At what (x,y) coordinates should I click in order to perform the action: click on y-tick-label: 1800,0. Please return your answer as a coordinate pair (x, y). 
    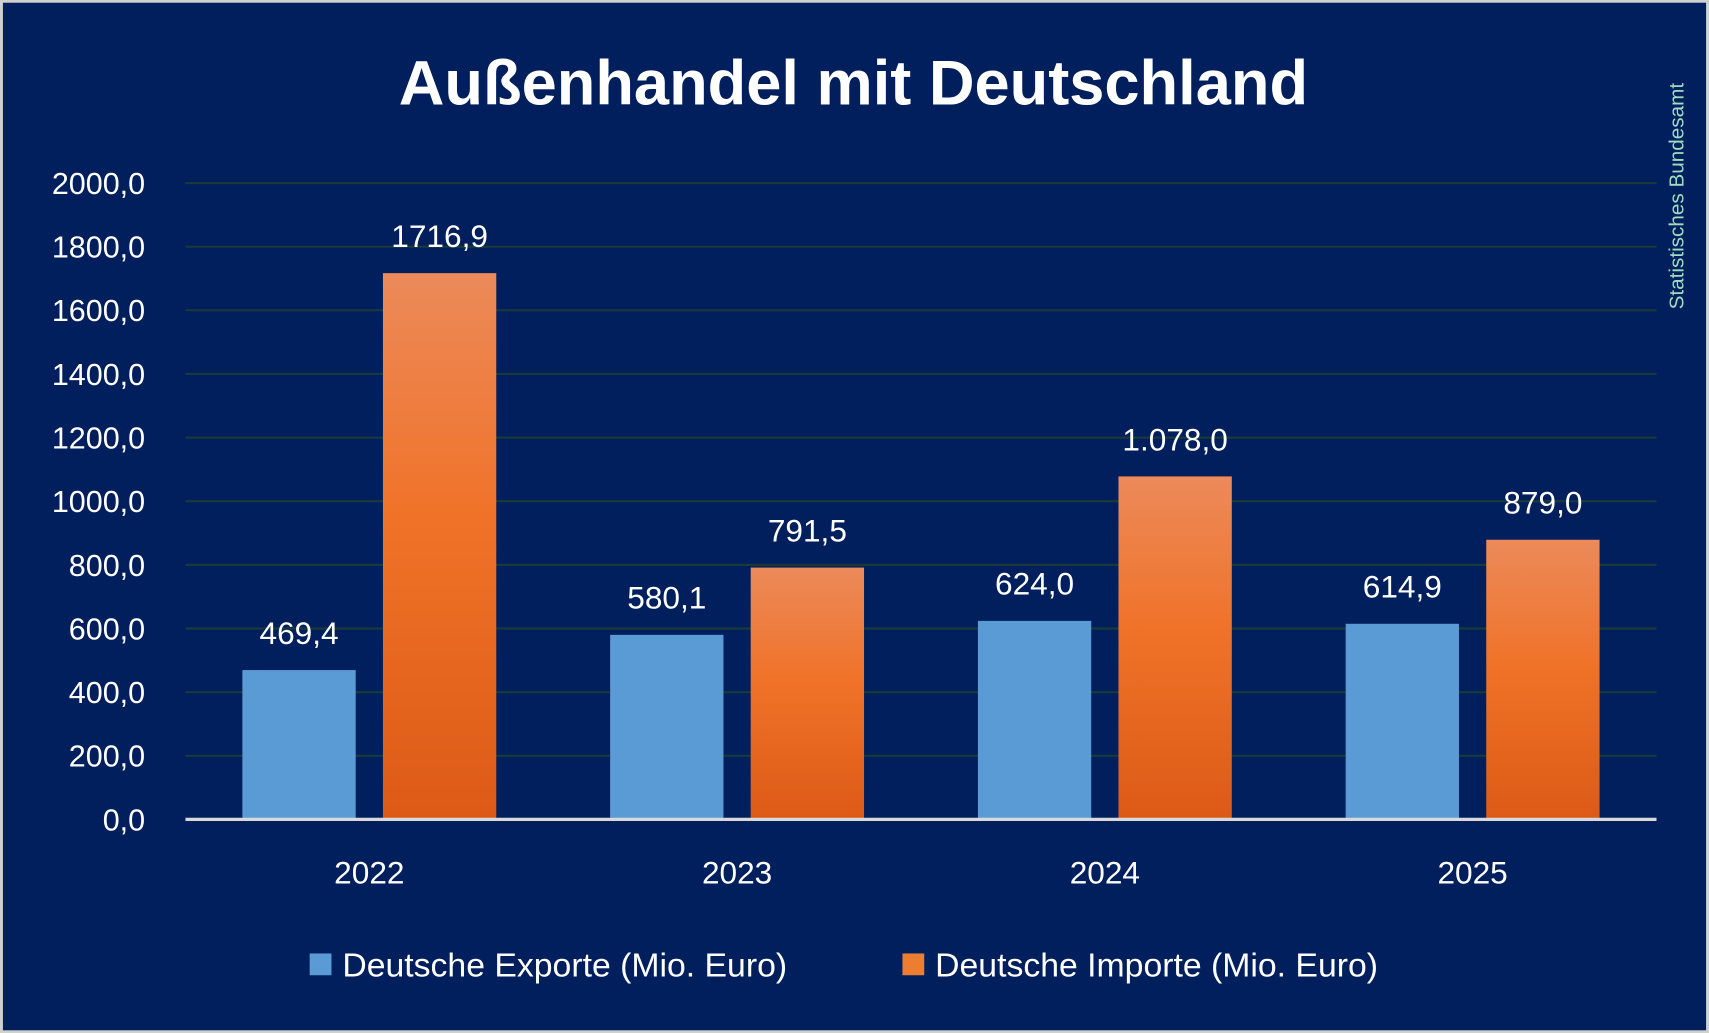
    Looking at the image, I should click on (98, 248).